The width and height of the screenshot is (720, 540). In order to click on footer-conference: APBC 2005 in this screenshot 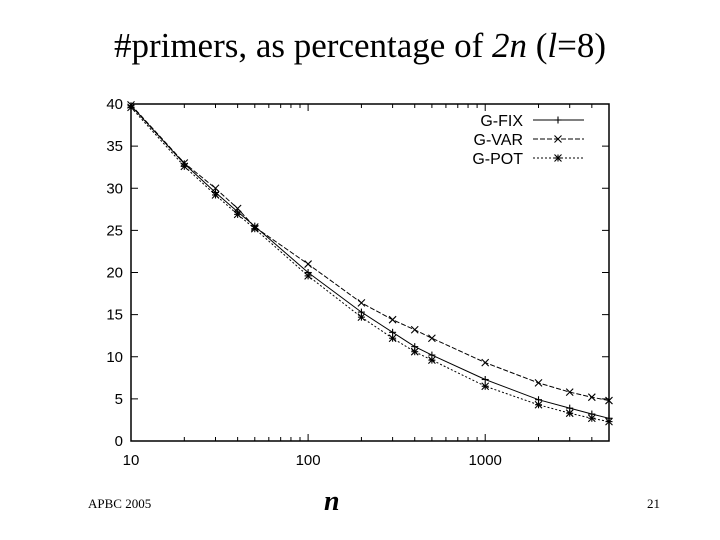, I will do `click(120, 503)`.